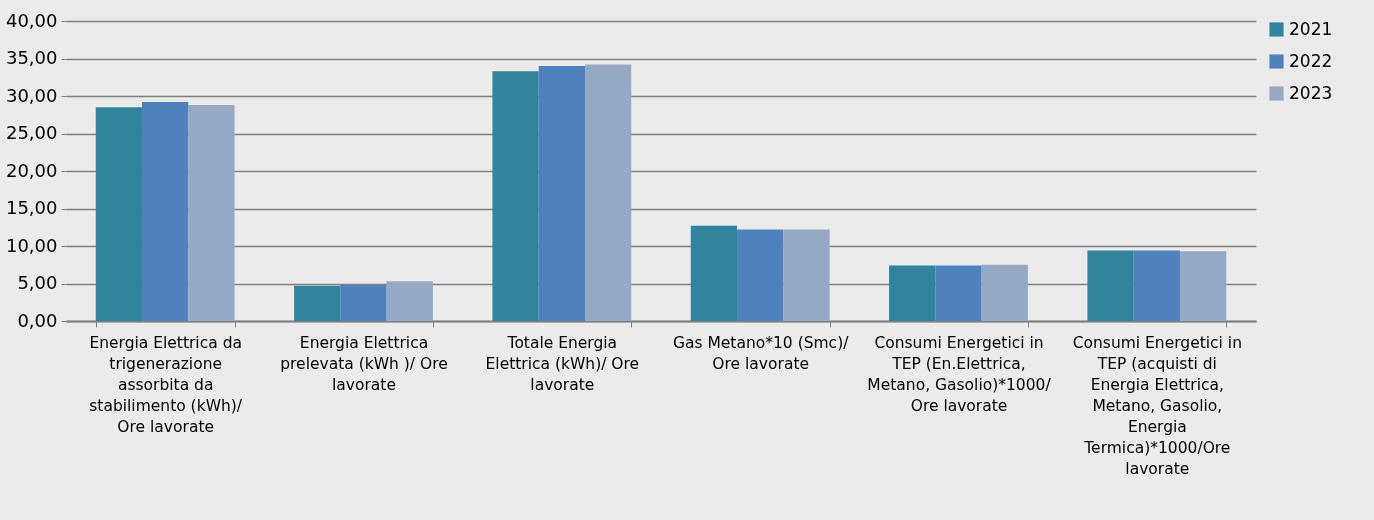 This screenshot has width=1374, height=520. I want to click on y-tick-label: 5,00, so click(37, 282).